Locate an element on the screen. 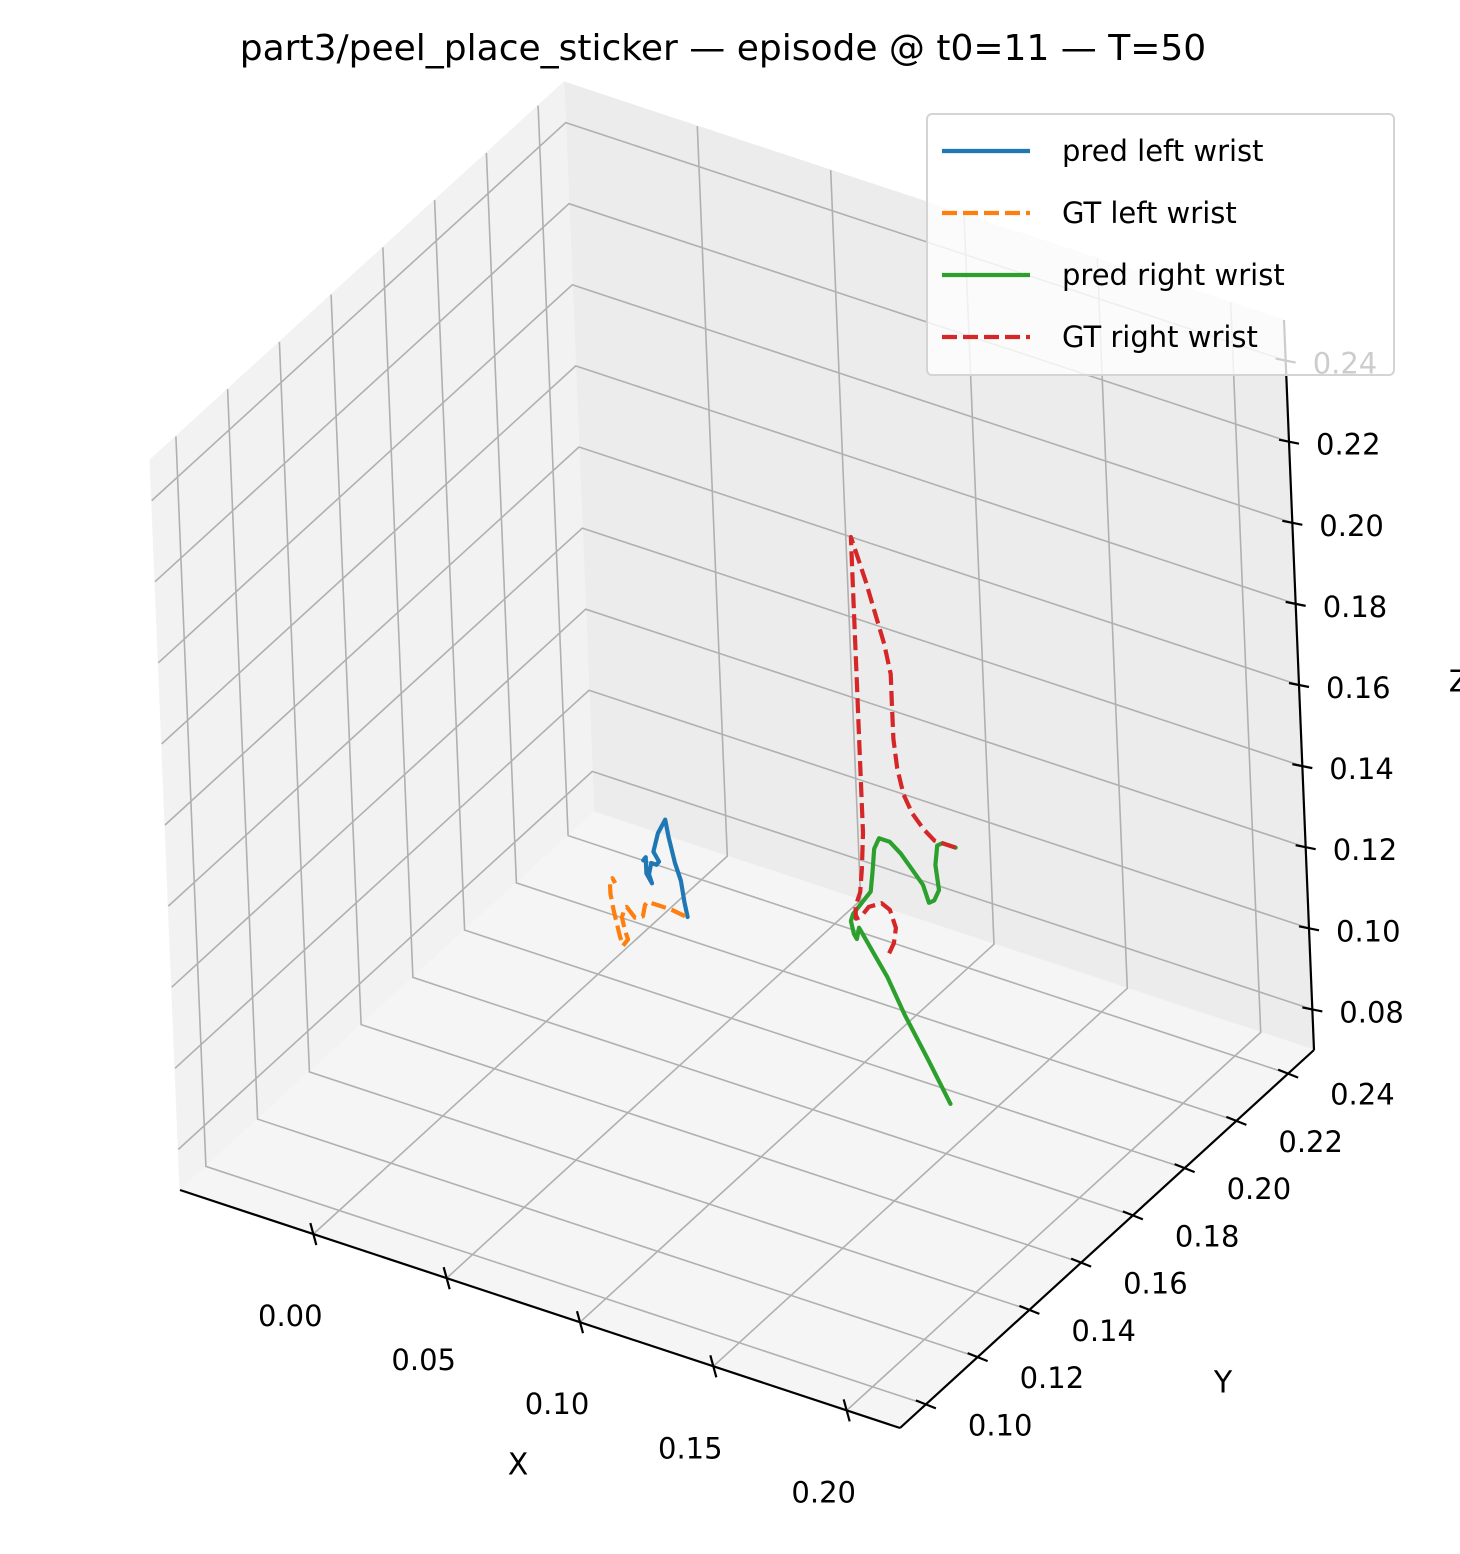  z-tick-label: 0.16 is located at coordinates (1358, 688).